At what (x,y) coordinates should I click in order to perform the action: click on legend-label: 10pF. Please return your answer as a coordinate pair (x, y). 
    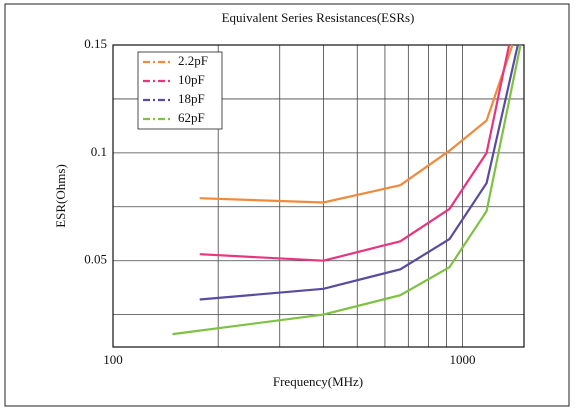
    Looking at the image, I should click on (191, 79).